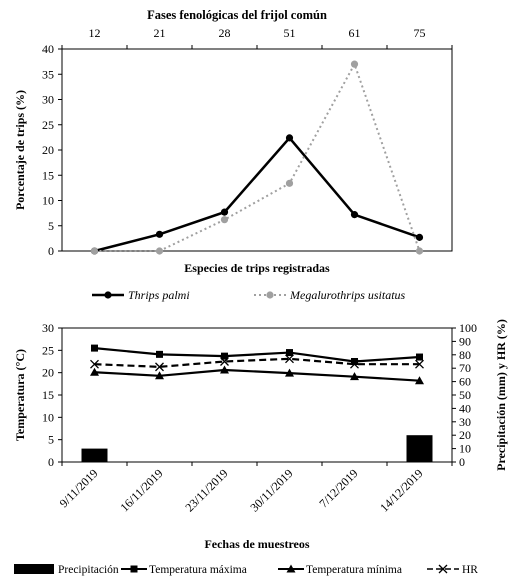  I want to click on bottom-y2-tick-label: 40, so click(465, 408).